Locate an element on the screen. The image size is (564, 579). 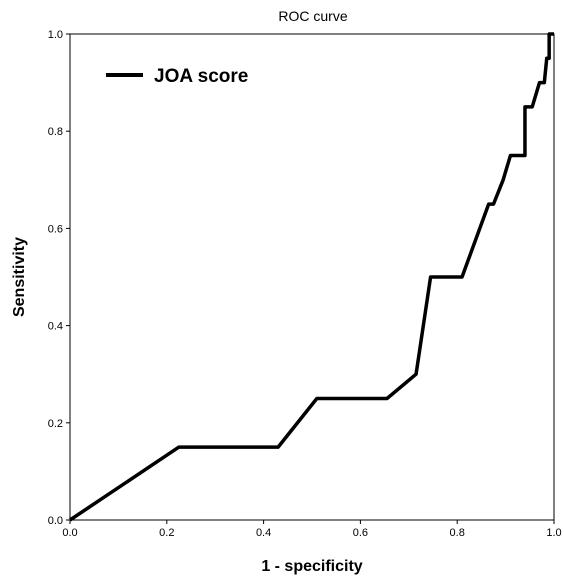
x-tick-label: 0.8 is located at coordinates (457, 533).